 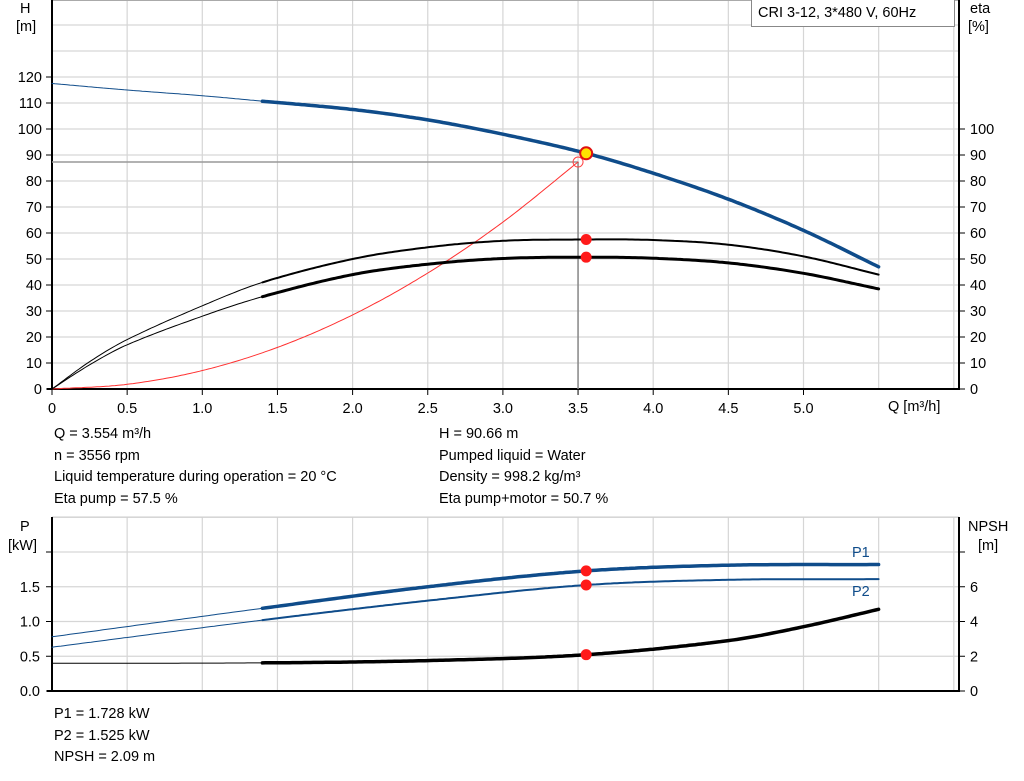 What do you see at coordinates (30, 623) in the screenshot?
I see `p-tick-label: 1.0` at bounding box center [30, 623].